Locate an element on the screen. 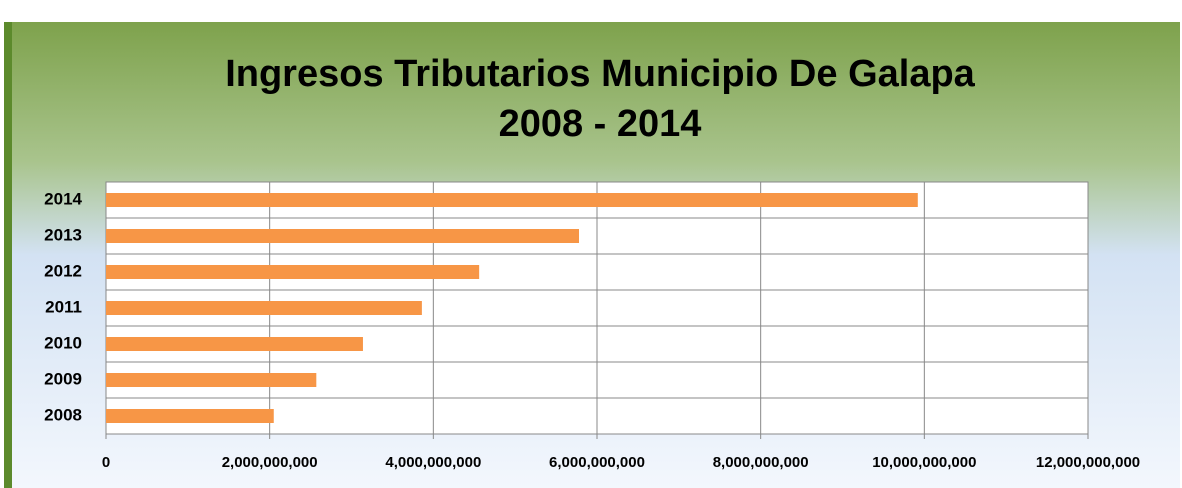  y-tick-label: 2011 is located at coordinates (63, 306).